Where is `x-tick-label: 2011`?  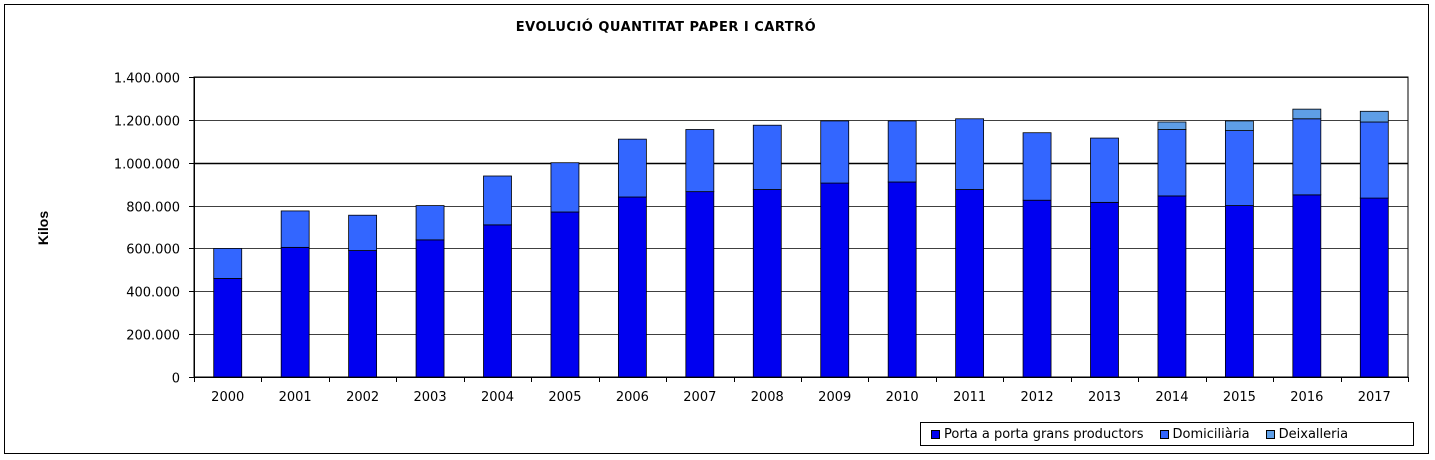
x-tick-label: 2011 is located at coordinates (969, 397).